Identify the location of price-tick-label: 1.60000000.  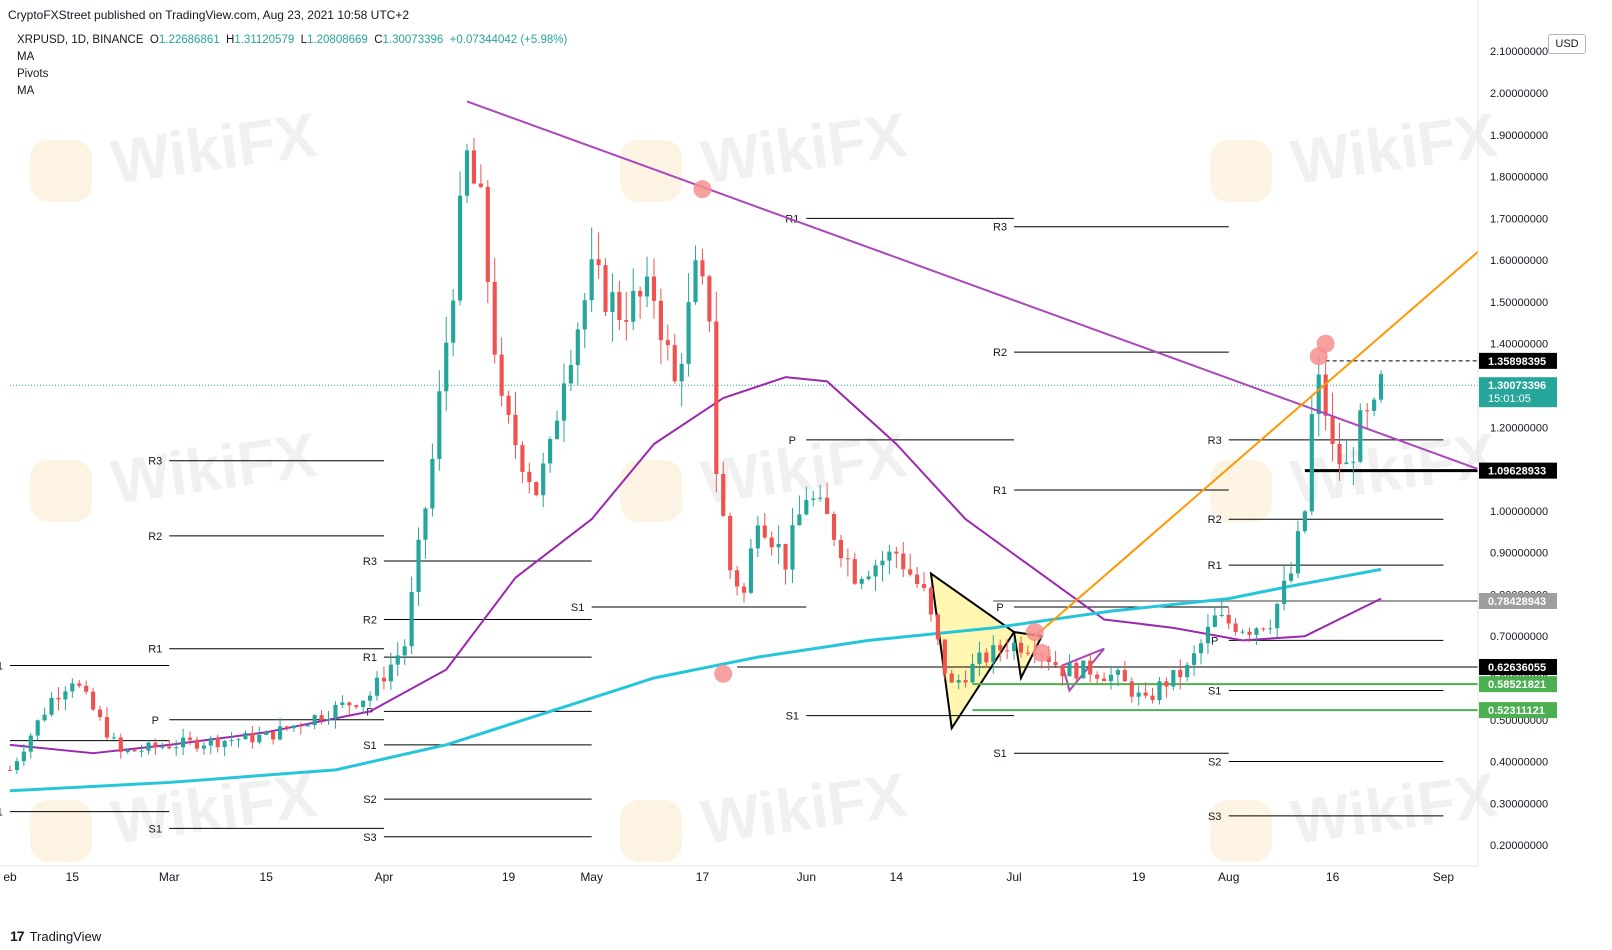
(1519, 261).